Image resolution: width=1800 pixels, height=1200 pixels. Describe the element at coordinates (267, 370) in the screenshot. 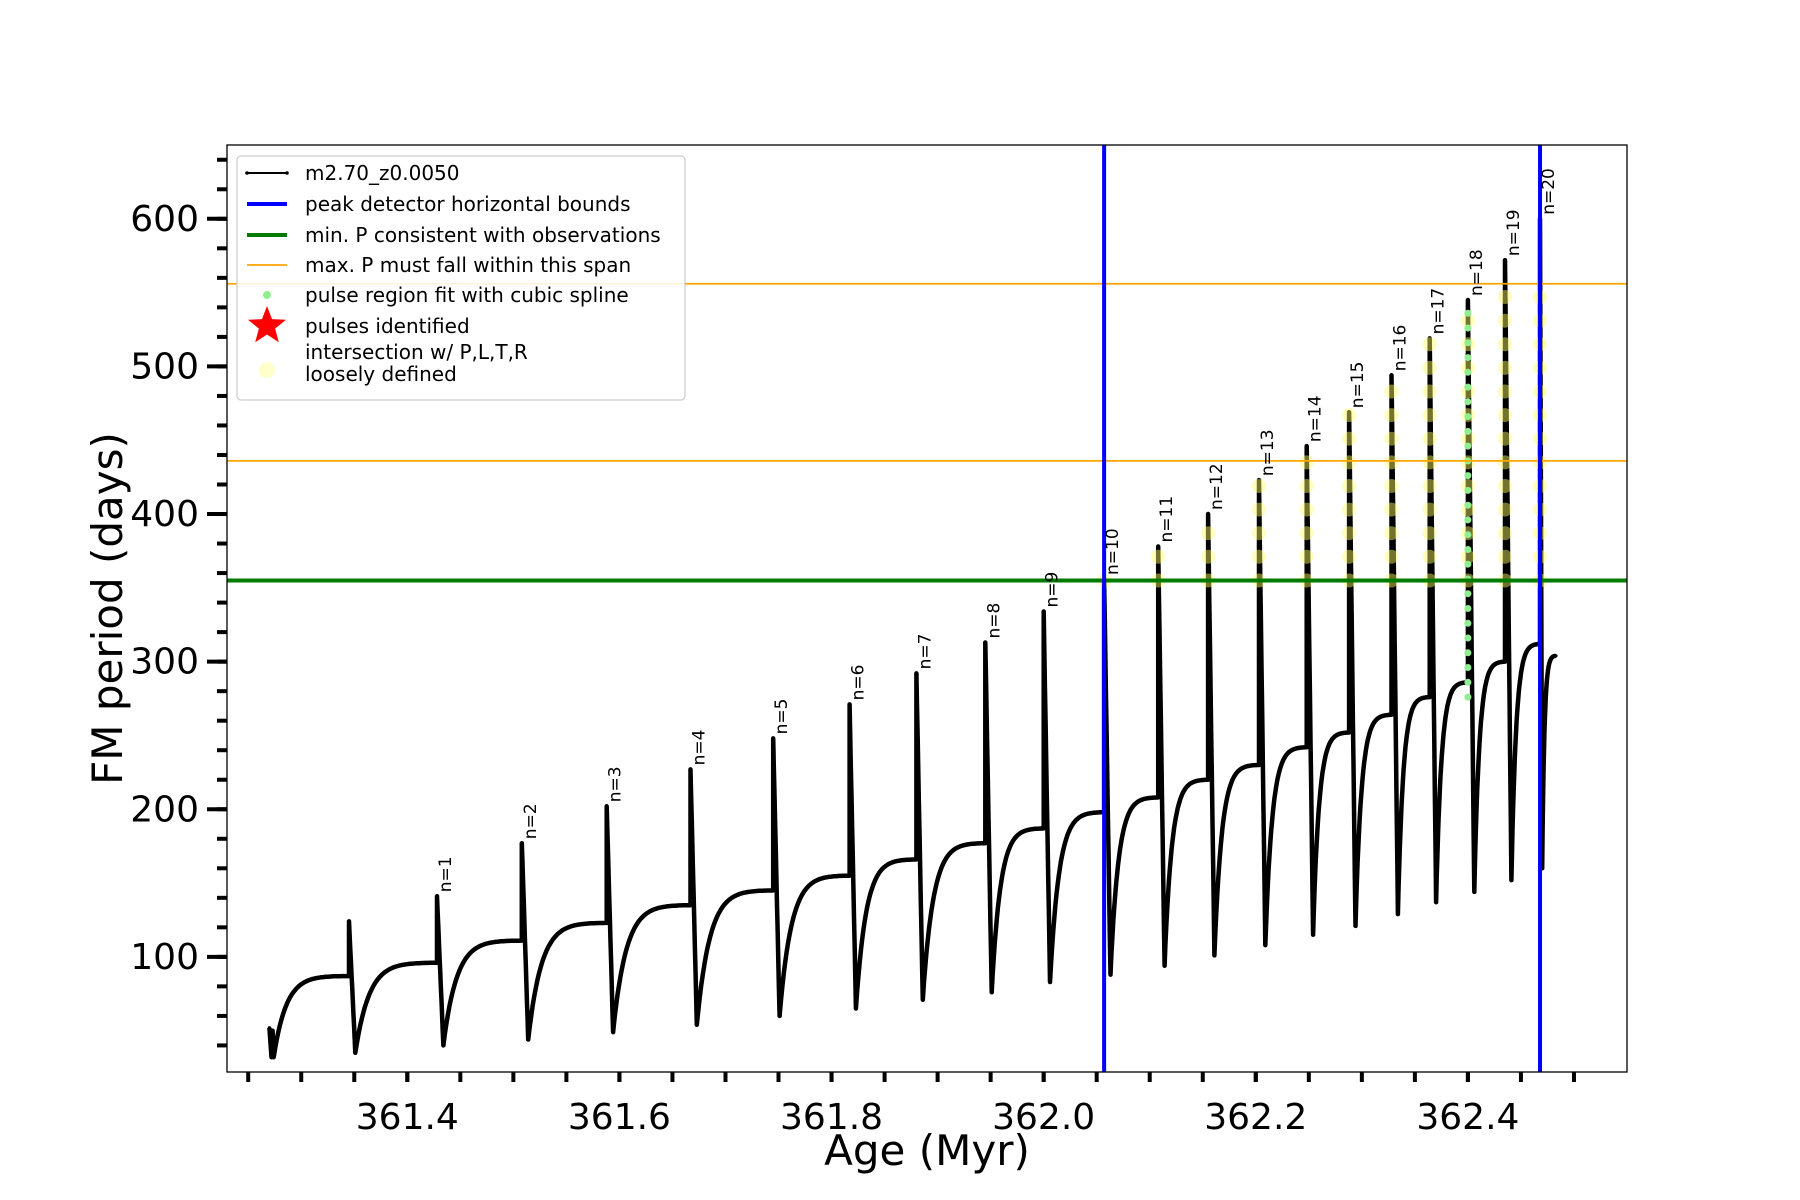

I see `legend-swatch-loose` at that location.